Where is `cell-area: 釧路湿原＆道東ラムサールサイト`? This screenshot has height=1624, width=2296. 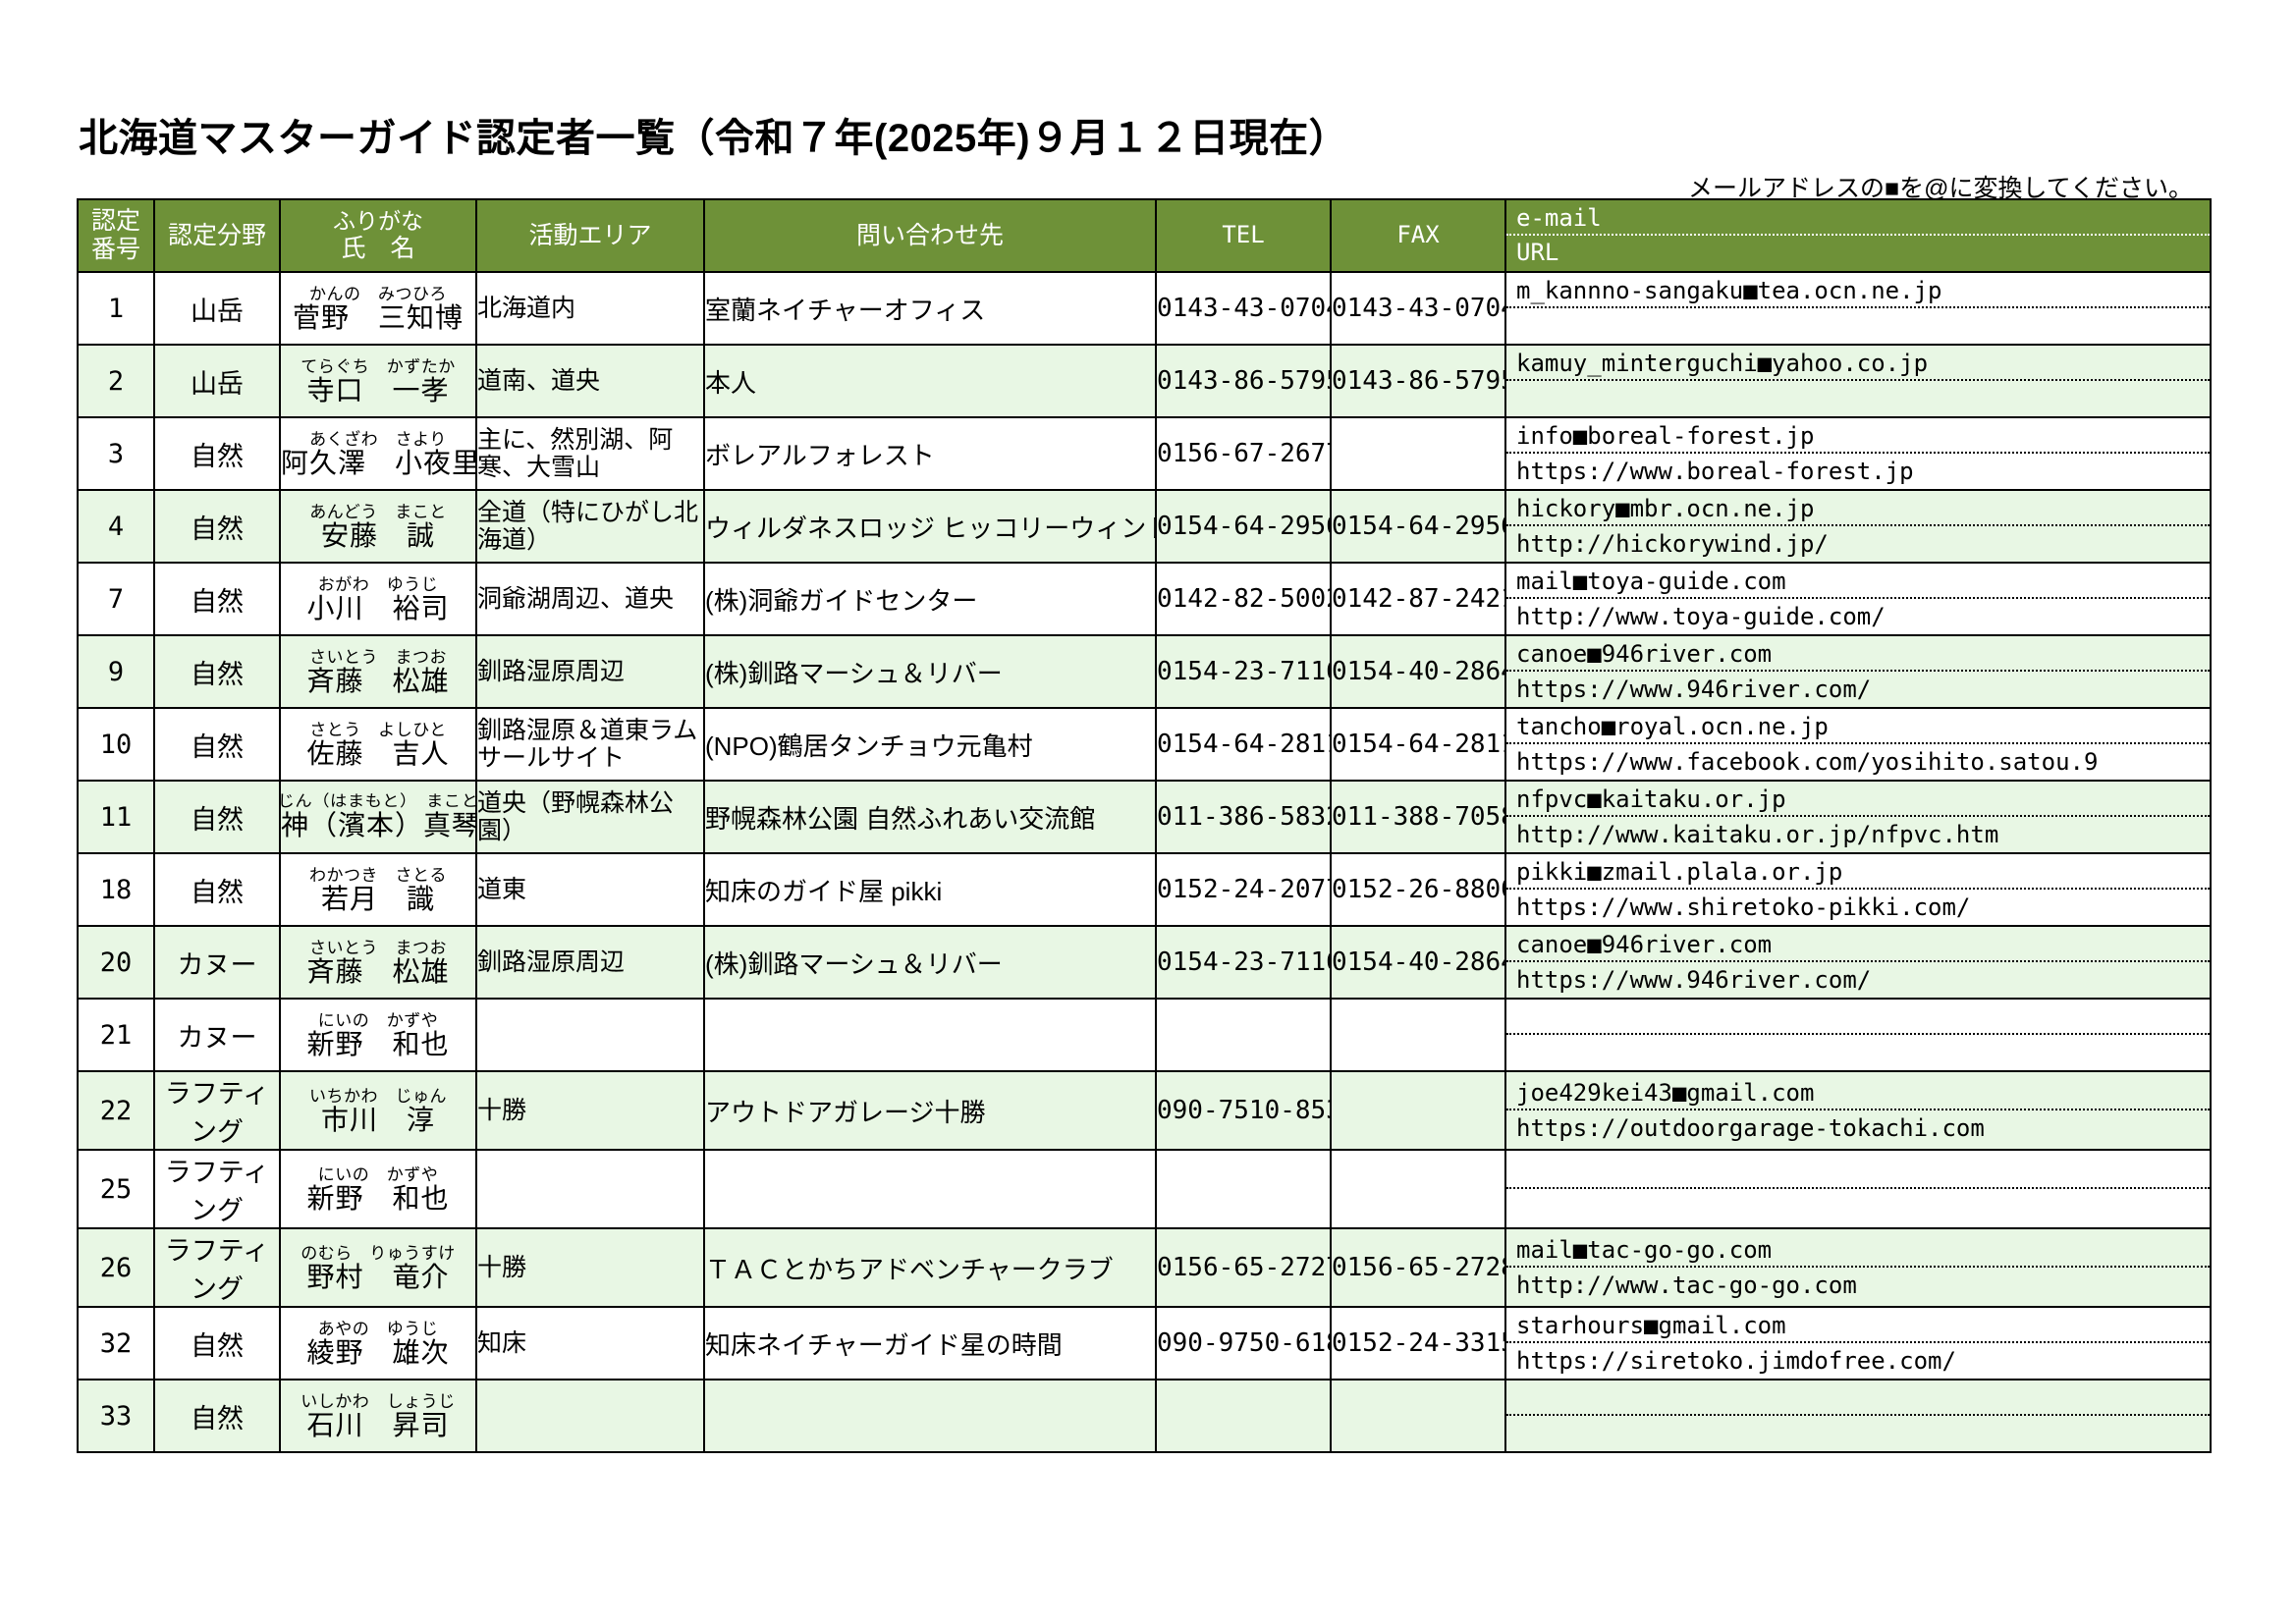
cell-area: 釧路湿原＆道東ラムサールサイト is located at coordinates (590, 744).